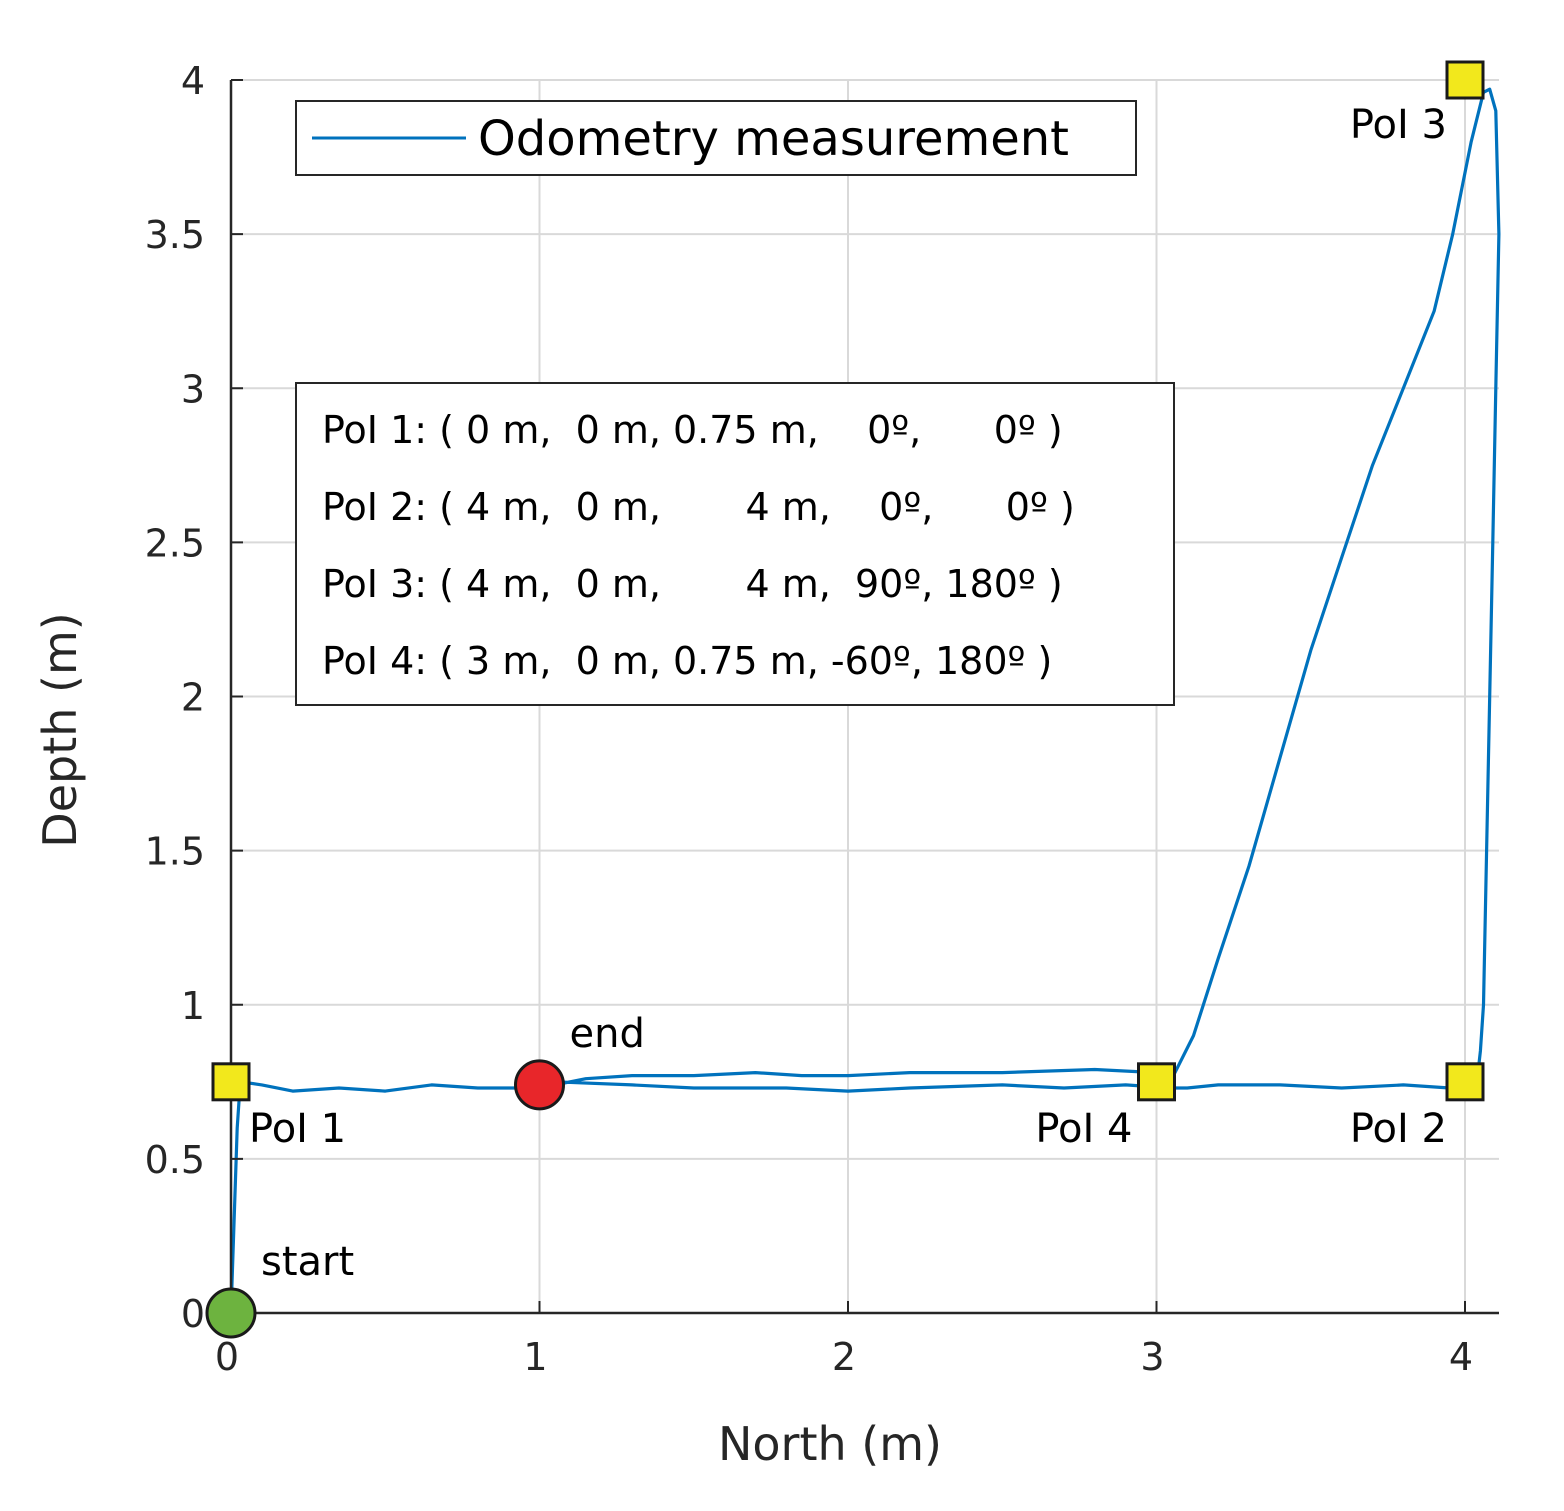 The image size is (1564, 1511). What do you see at coordinates (1398, 1129) in the screenshot?
I see `poi-label: PoI 2` at bounding box center [1398, 1129].